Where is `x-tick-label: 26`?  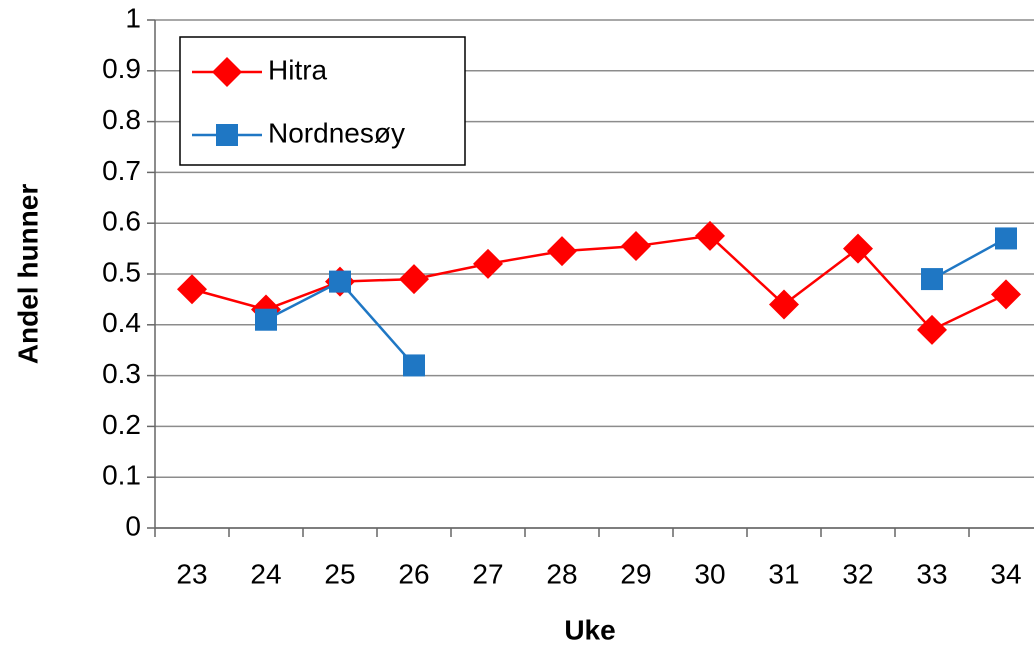
x-tick-label: 26 is located at coordinates (413, 573).